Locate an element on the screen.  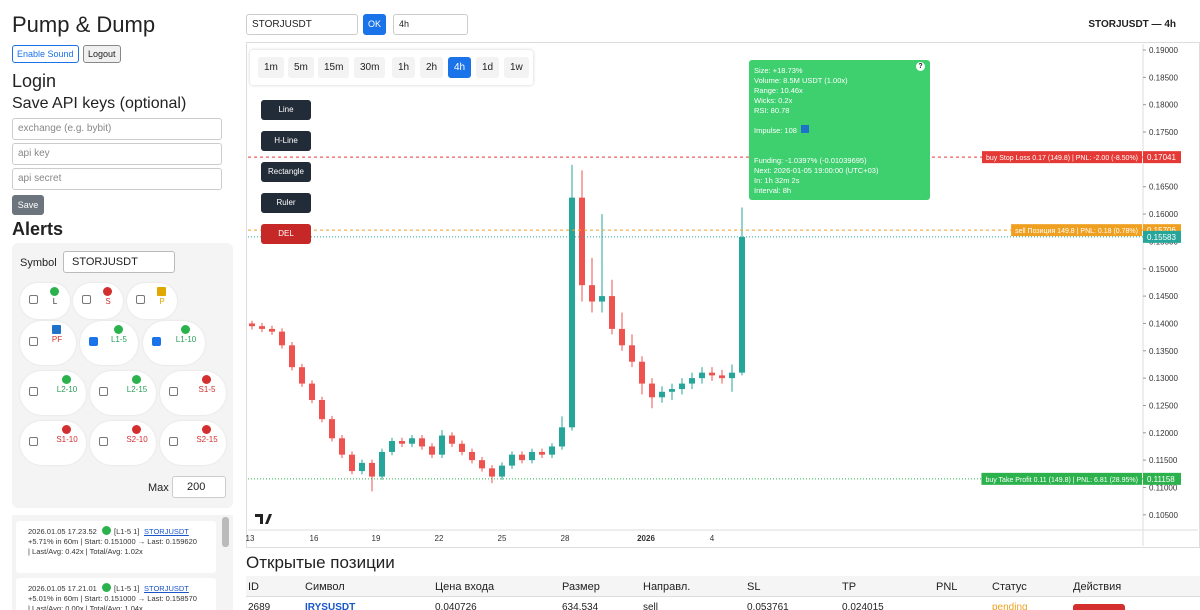
impulse-icon is located at coordinates (805, 129).